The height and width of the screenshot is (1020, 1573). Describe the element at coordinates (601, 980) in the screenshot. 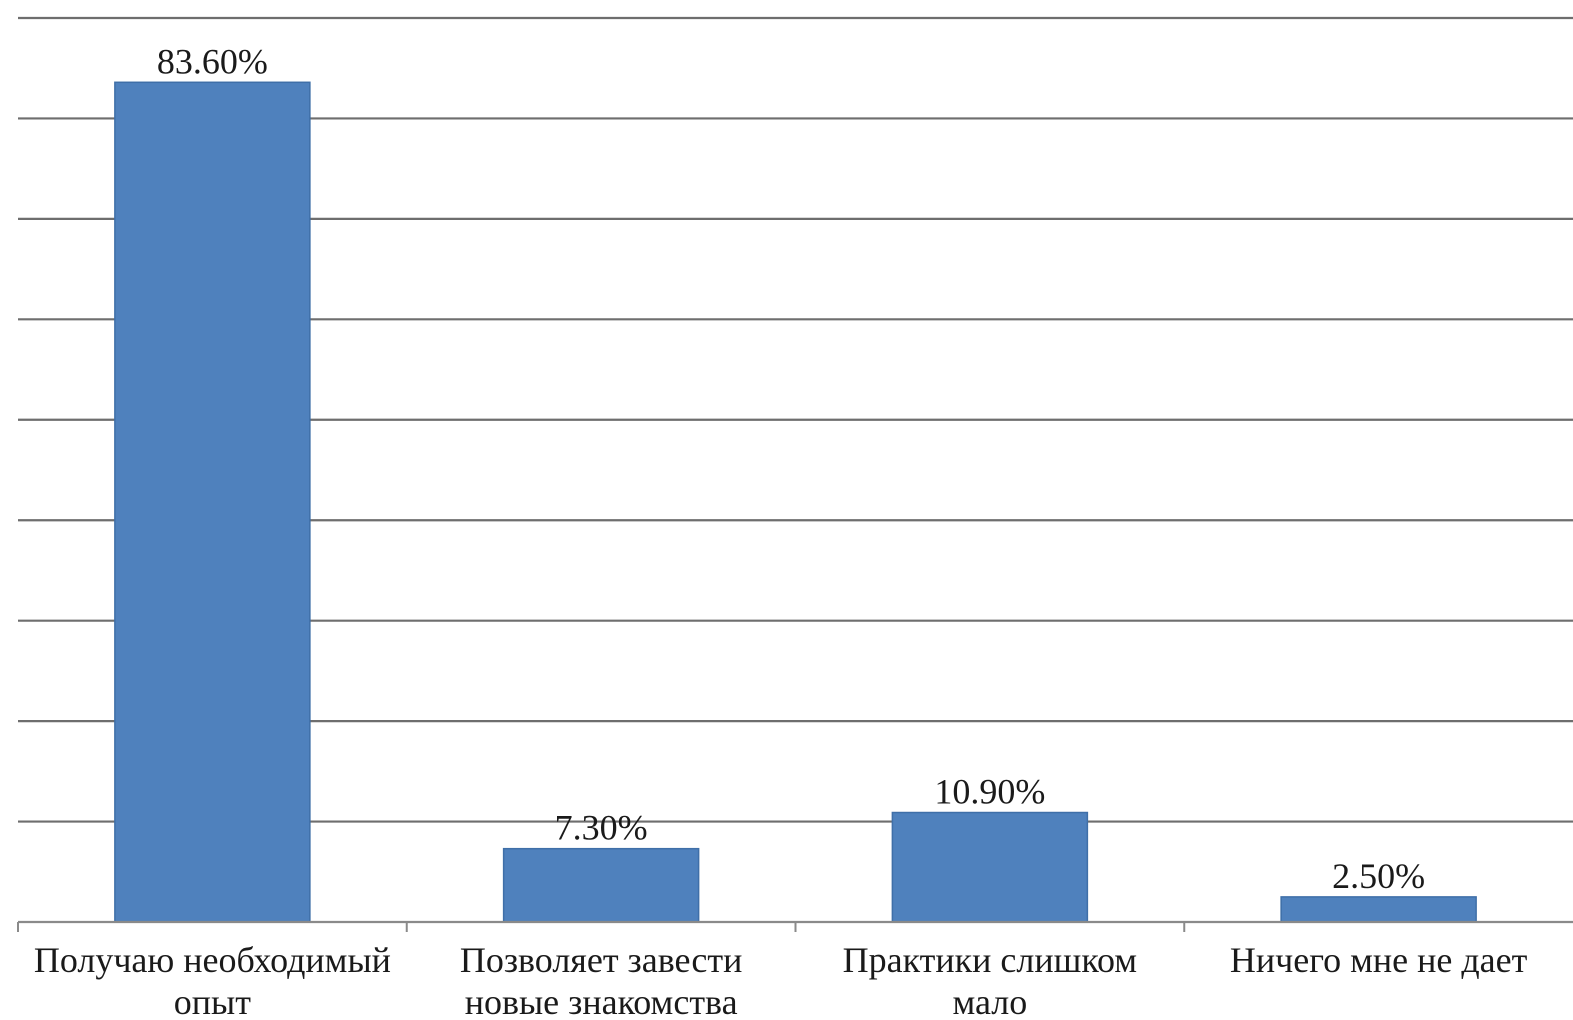

I see `category-label: Позволяет завести новые знакомства` at that location.